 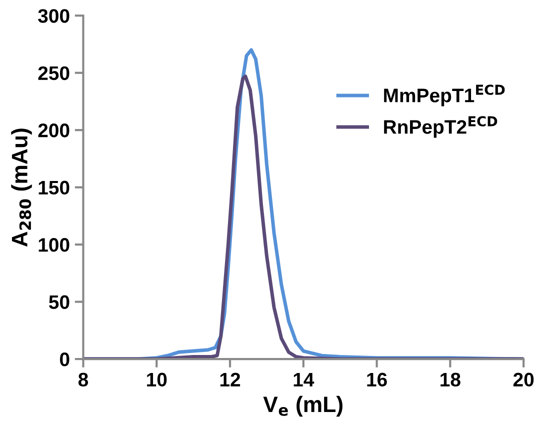 I want to click on y-tick-label: 100, so click(x=54, y=245).